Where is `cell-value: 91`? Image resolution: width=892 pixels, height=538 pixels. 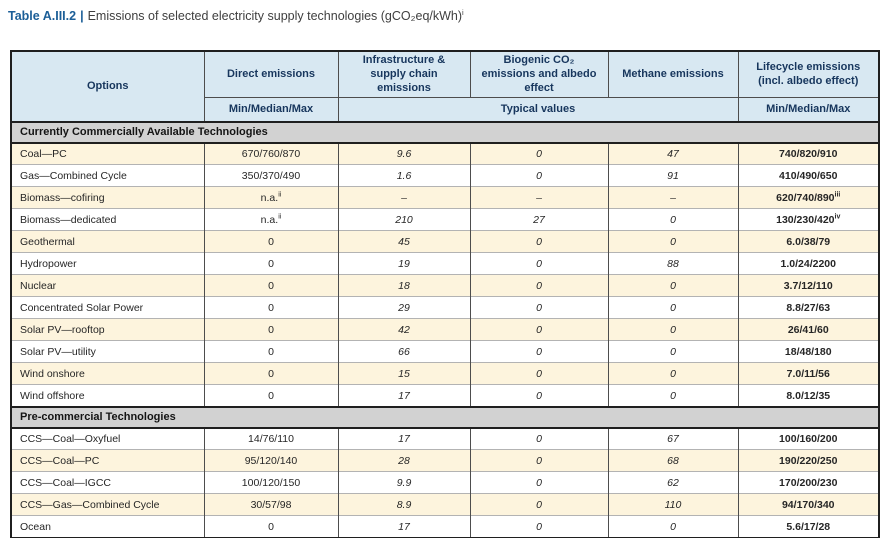
cell-value: 91 is located at coordinates (673, 175).